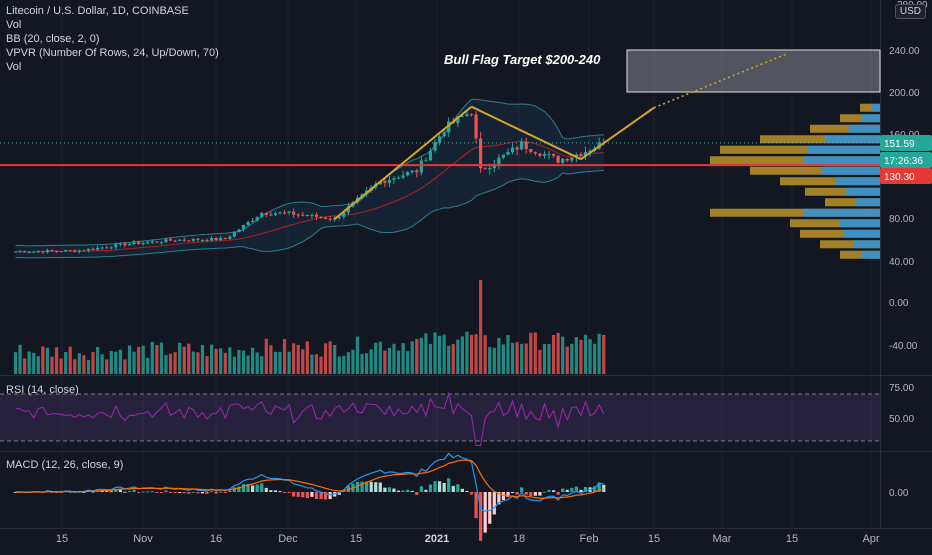 The width and height of the screenshot is (932, 555). I want to click on target-annotation: Bull Flag Target $200-240, so click(522, 59).